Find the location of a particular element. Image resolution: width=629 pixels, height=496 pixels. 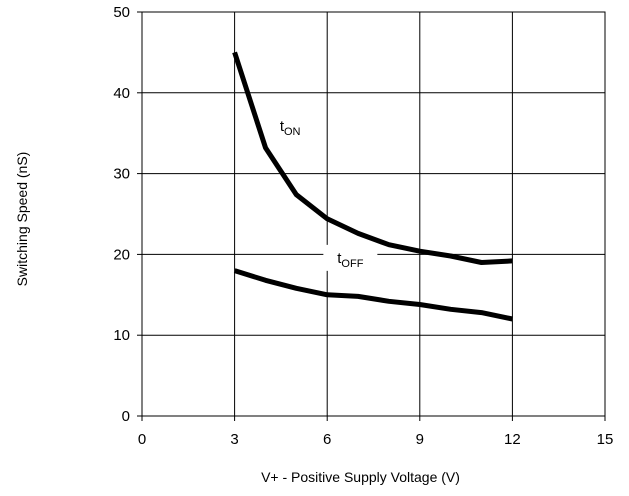

curve-label-ton: tON is located at coordinates (290, 126).